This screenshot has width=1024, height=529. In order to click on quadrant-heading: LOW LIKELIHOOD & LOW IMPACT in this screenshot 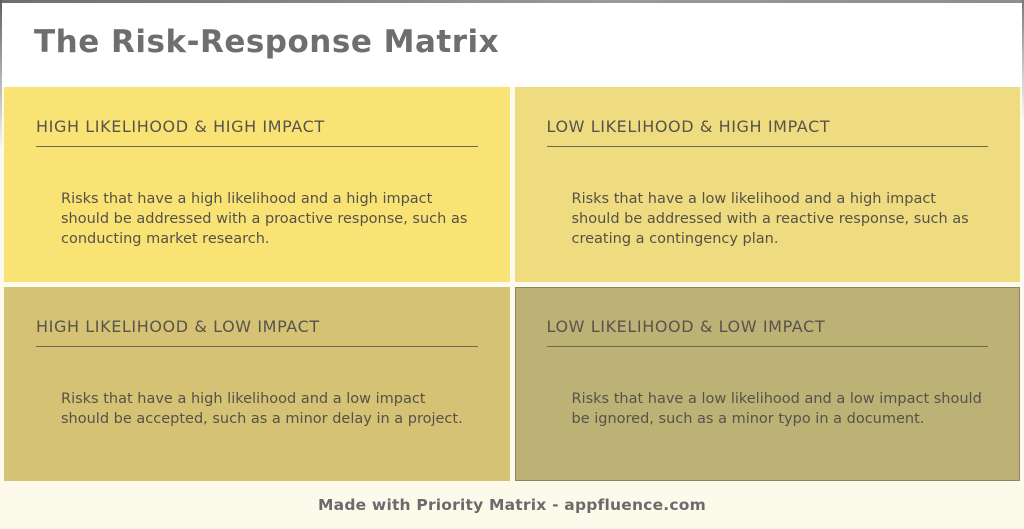, I will do `click(686, 326)`.